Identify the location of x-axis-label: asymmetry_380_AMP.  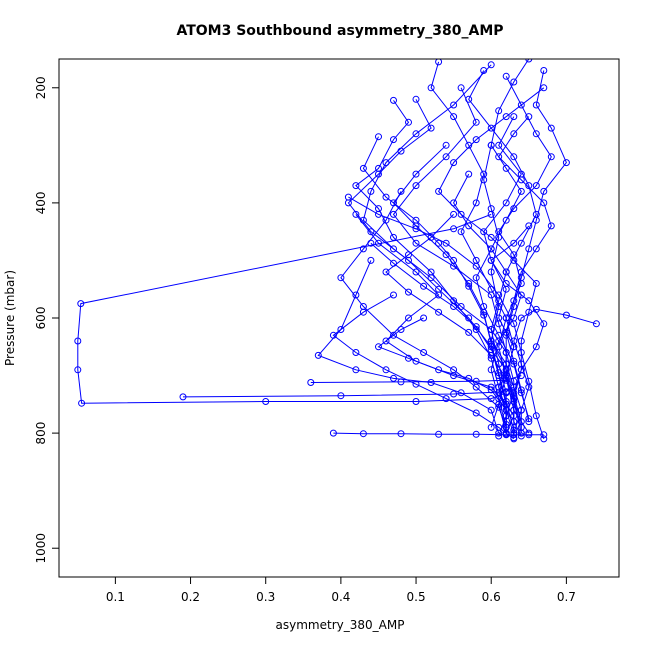
(340, 625).